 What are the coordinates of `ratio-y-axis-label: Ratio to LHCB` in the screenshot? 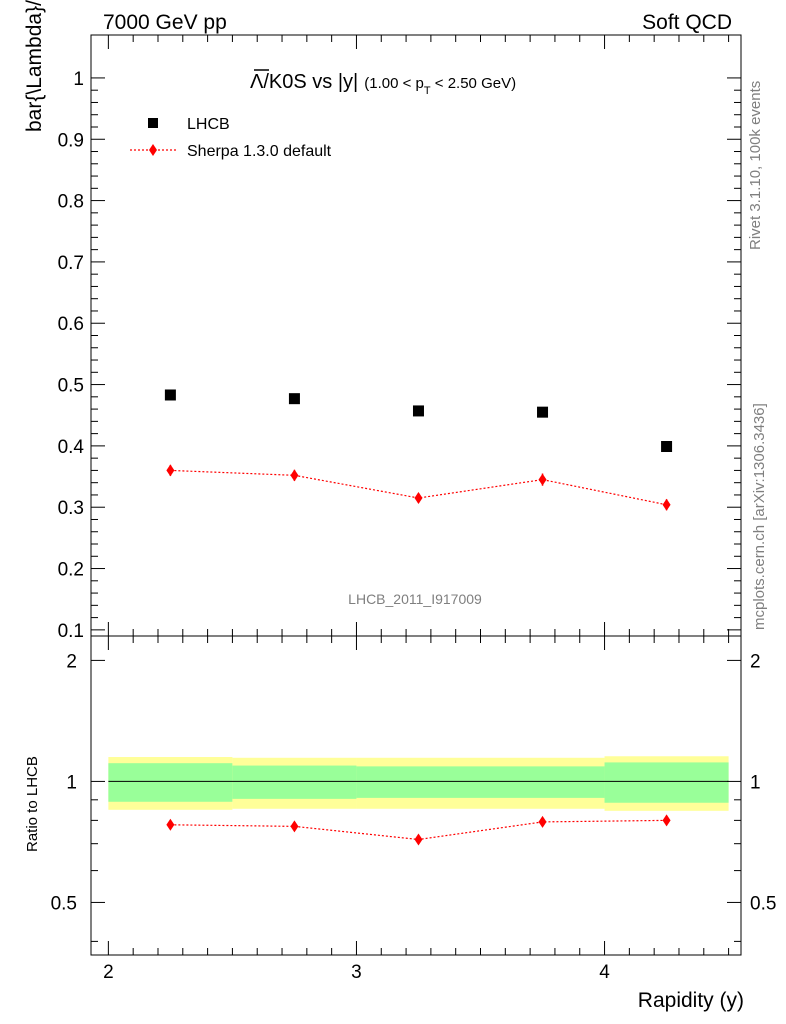 It's located at (32, 804).